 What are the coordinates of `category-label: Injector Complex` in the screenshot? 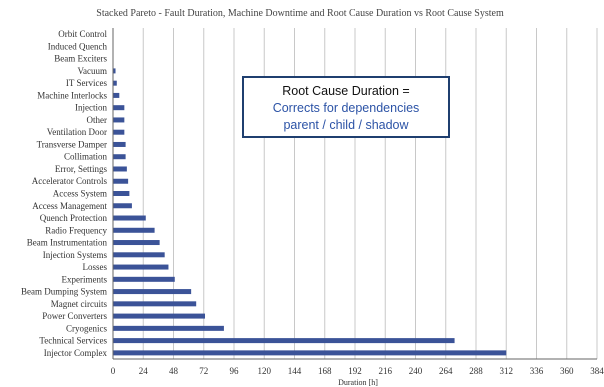 It's located at (76, 353).